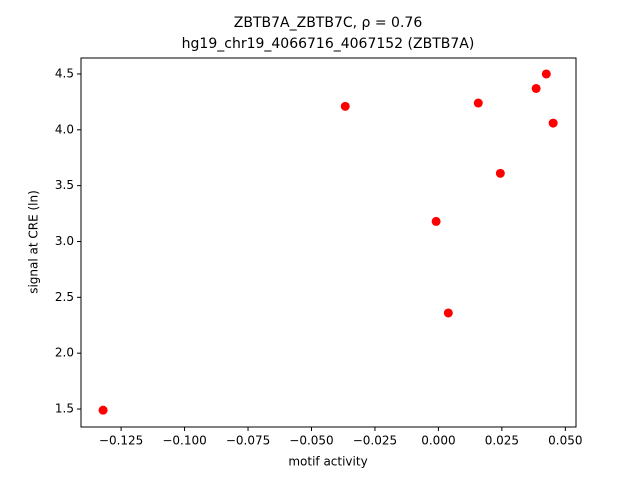 This screenshot has height=480, width=640. Describe the element at coordinates (438, 441) in the screenshot. I see `x-tick-label: 0.000` at that location.